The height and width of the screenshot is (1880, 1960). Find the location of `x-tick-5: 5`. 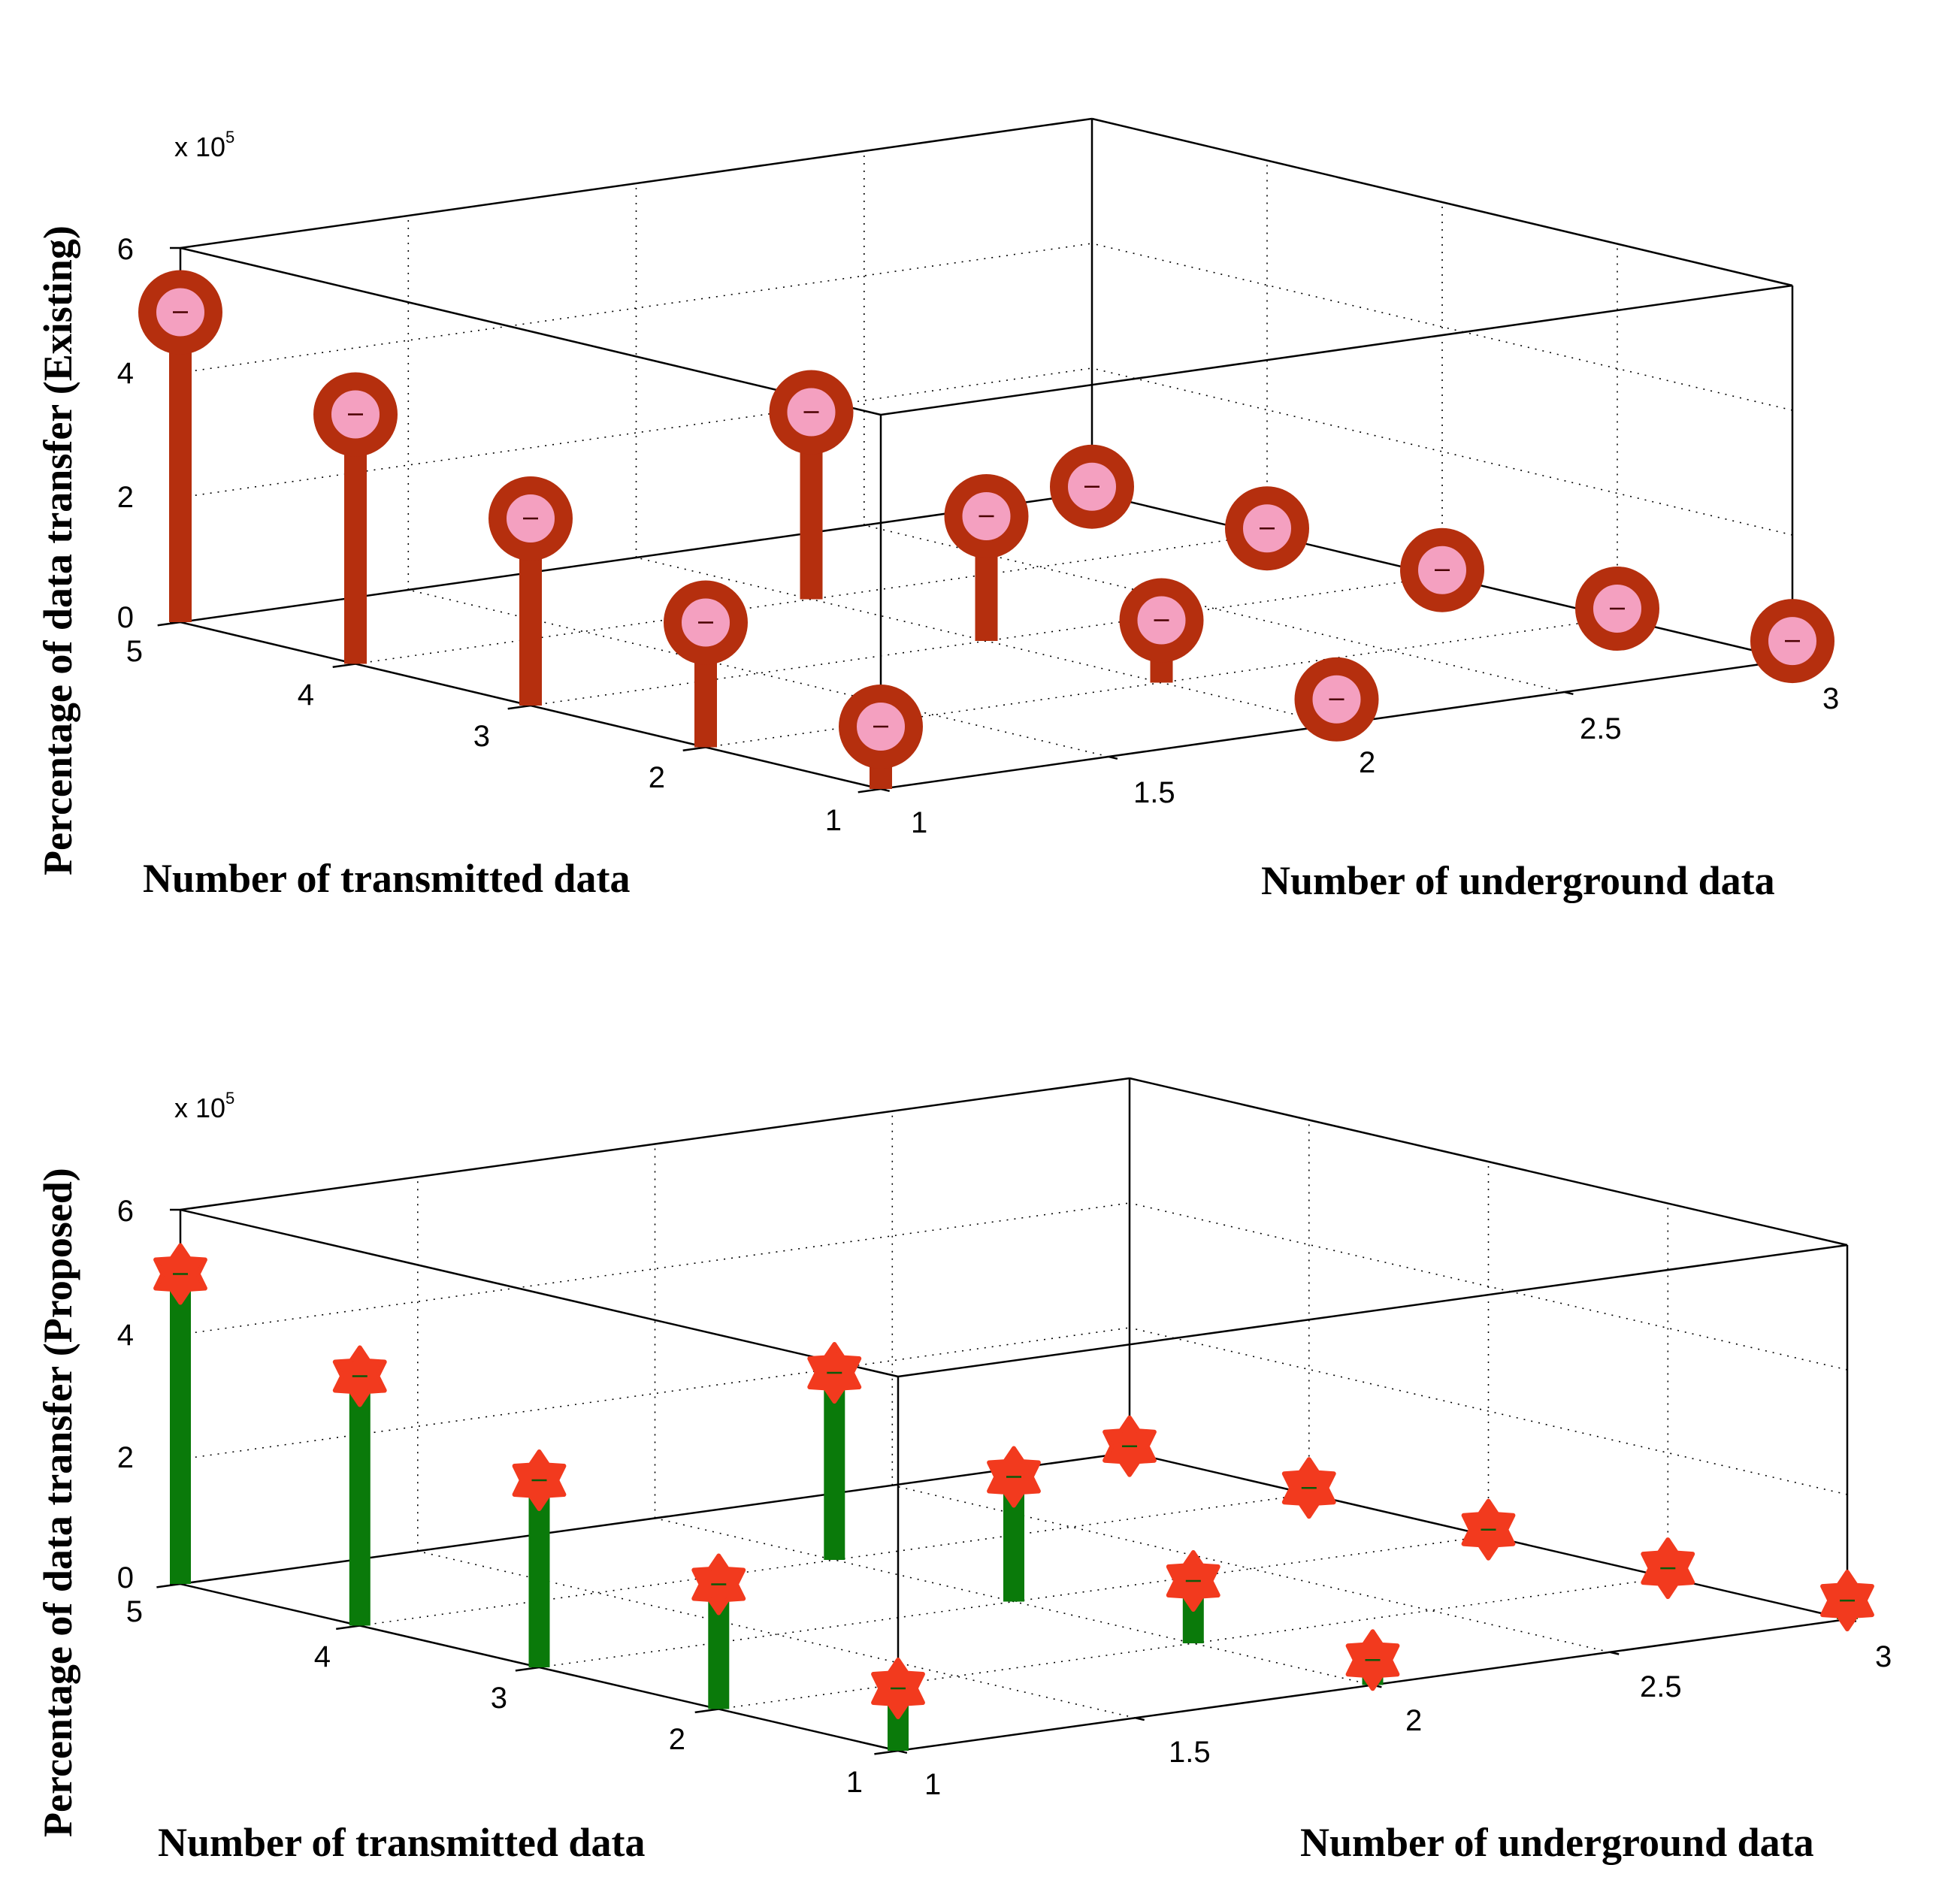

x-tick-5: 5 is located at coordinates (134, 651).